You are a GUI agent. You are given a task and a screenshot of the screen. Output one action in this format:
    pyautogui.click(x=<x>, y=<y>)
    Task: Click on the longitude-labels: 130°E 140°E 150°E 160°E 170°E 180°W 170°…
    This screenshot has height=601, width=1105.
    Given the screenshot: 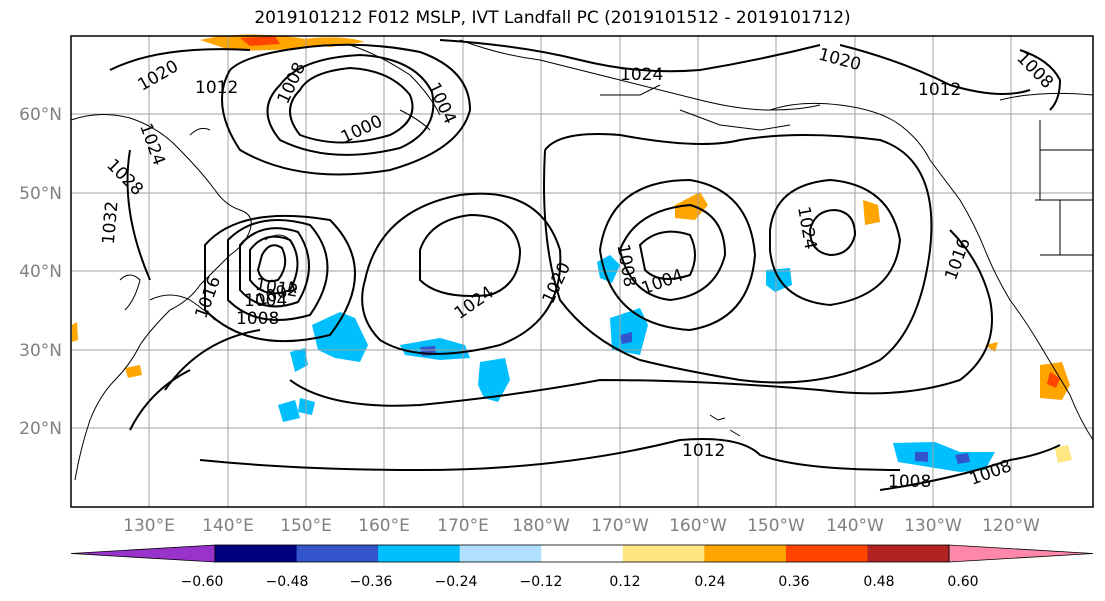 What is the action you would take?
    pyautogui.click(x=581, y=526)
    